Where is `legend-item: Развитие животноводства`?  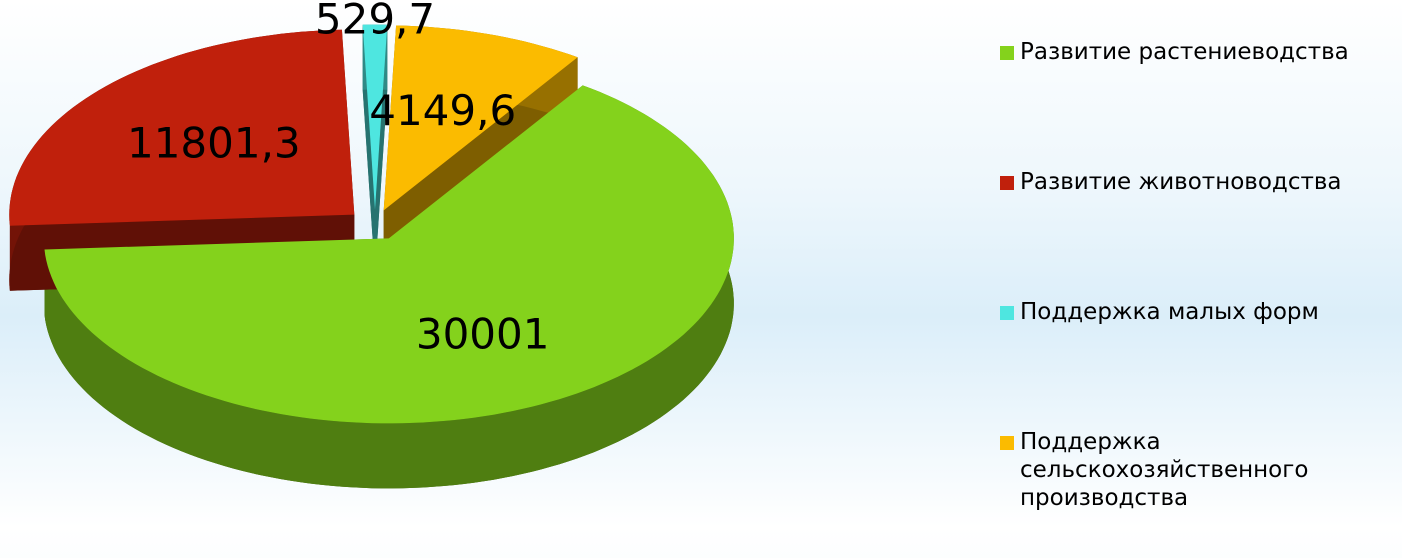 legend-item: Развитие животноводства is located at coordinates (1200, 233).